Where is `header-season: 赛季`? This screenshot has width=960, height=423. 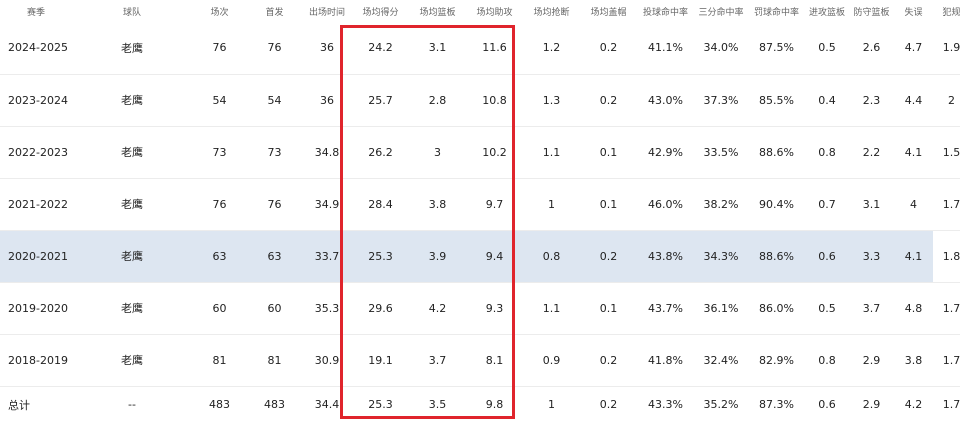
header-season: 赛季 is located at coordinates (35, 12).